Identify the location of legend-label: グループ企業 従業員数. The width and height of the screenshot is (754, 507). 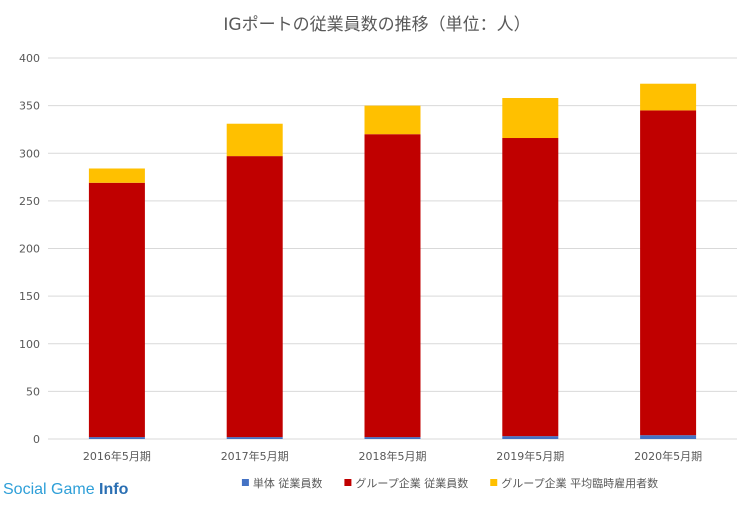
(411, 483).